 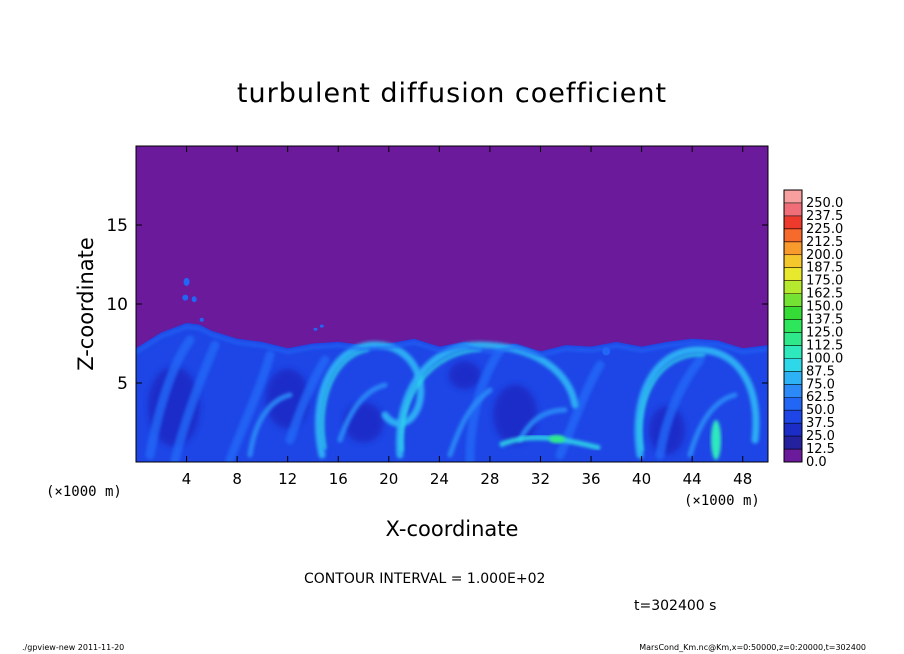 What do you see at coordinates (452, 93) in the screenshot?
I see `chart-title: turbulent diffusion coefficient` at bounding box center [452, 93].